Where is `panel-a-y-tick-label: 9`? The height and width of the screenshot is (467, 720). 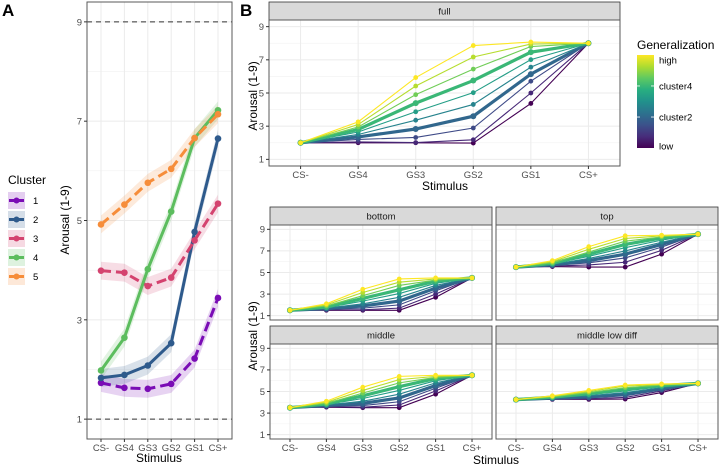
panel-a-y-tick-label: 9 is located at coordinates (79, 22).